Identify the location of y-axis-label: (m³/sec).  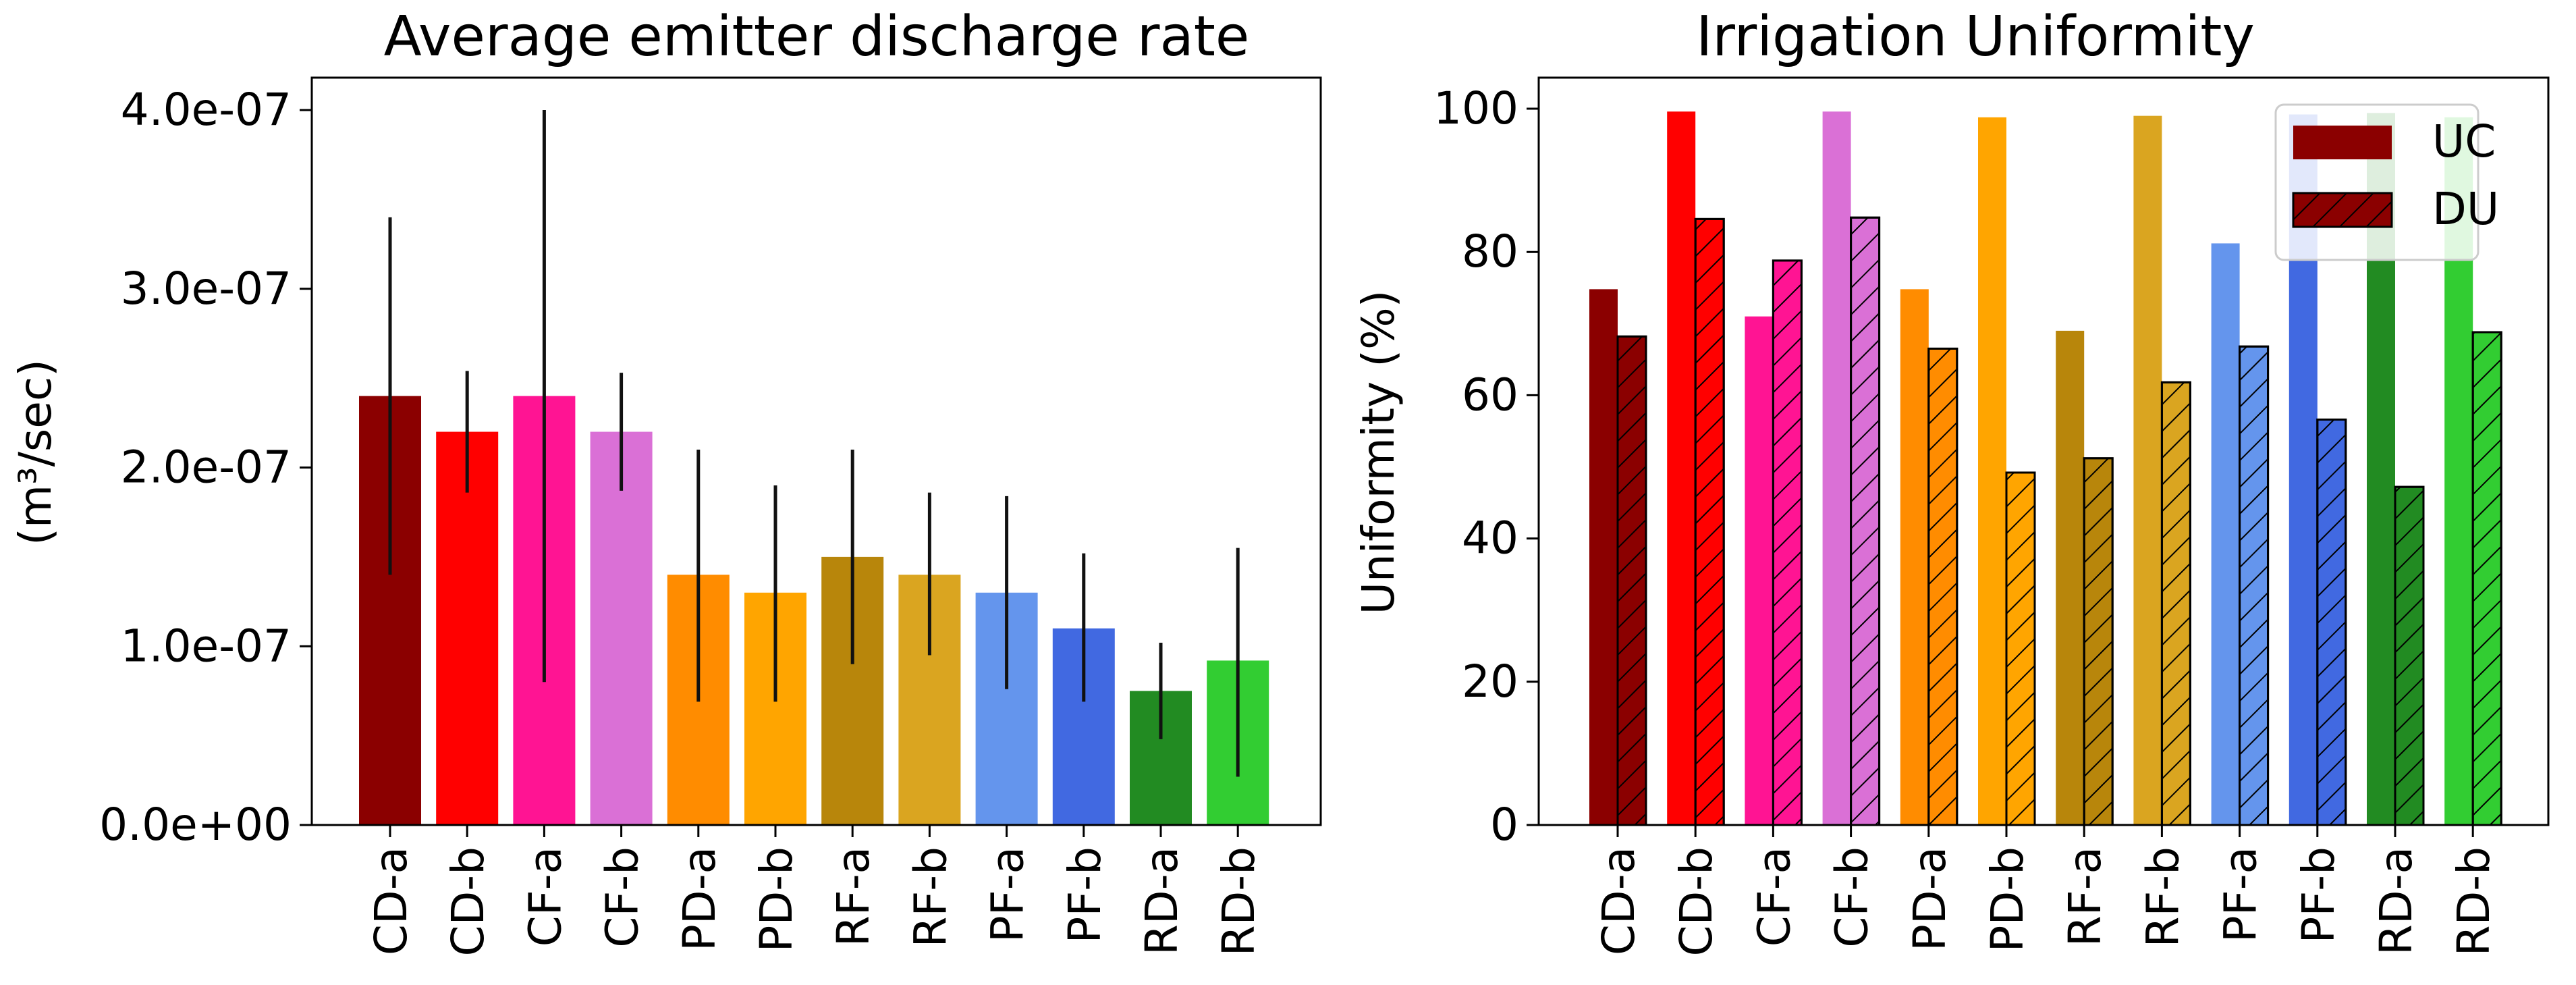
(35, 452).